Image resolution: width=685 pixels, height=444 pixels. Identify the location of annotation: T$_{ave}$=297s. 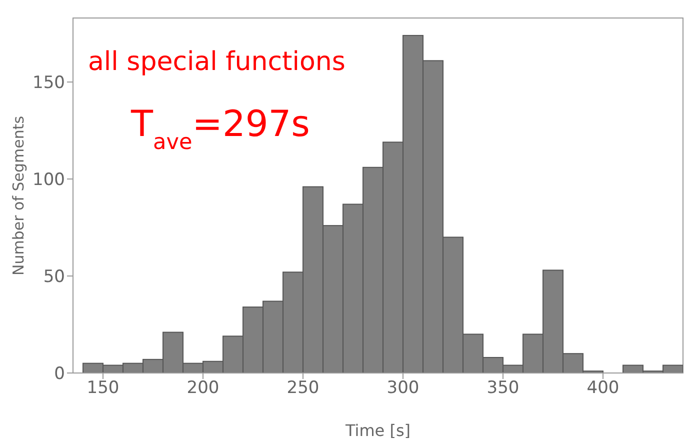
(220, 129).